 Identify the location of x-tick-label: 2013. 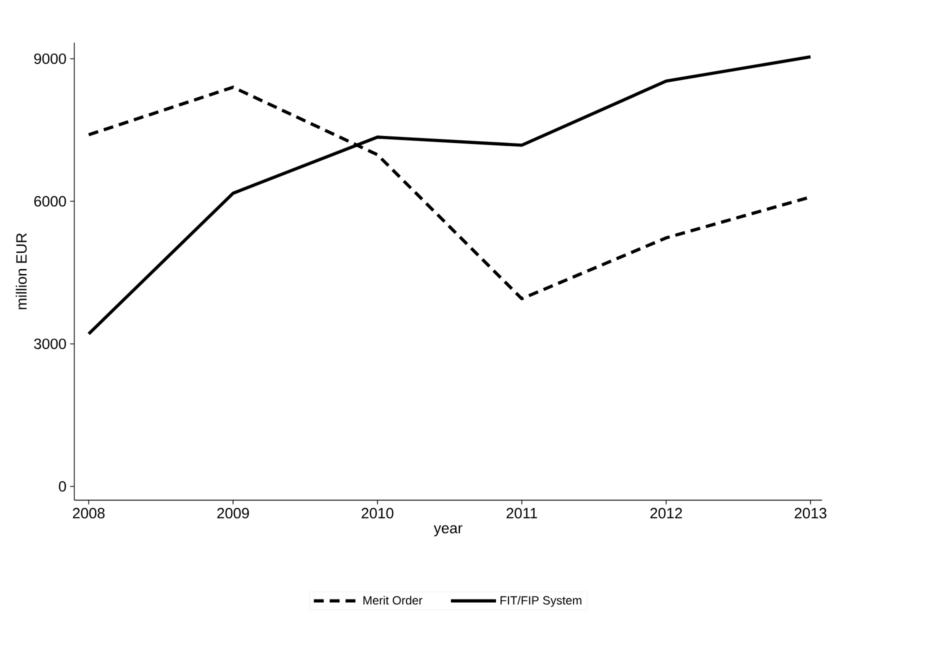
(810, 513).